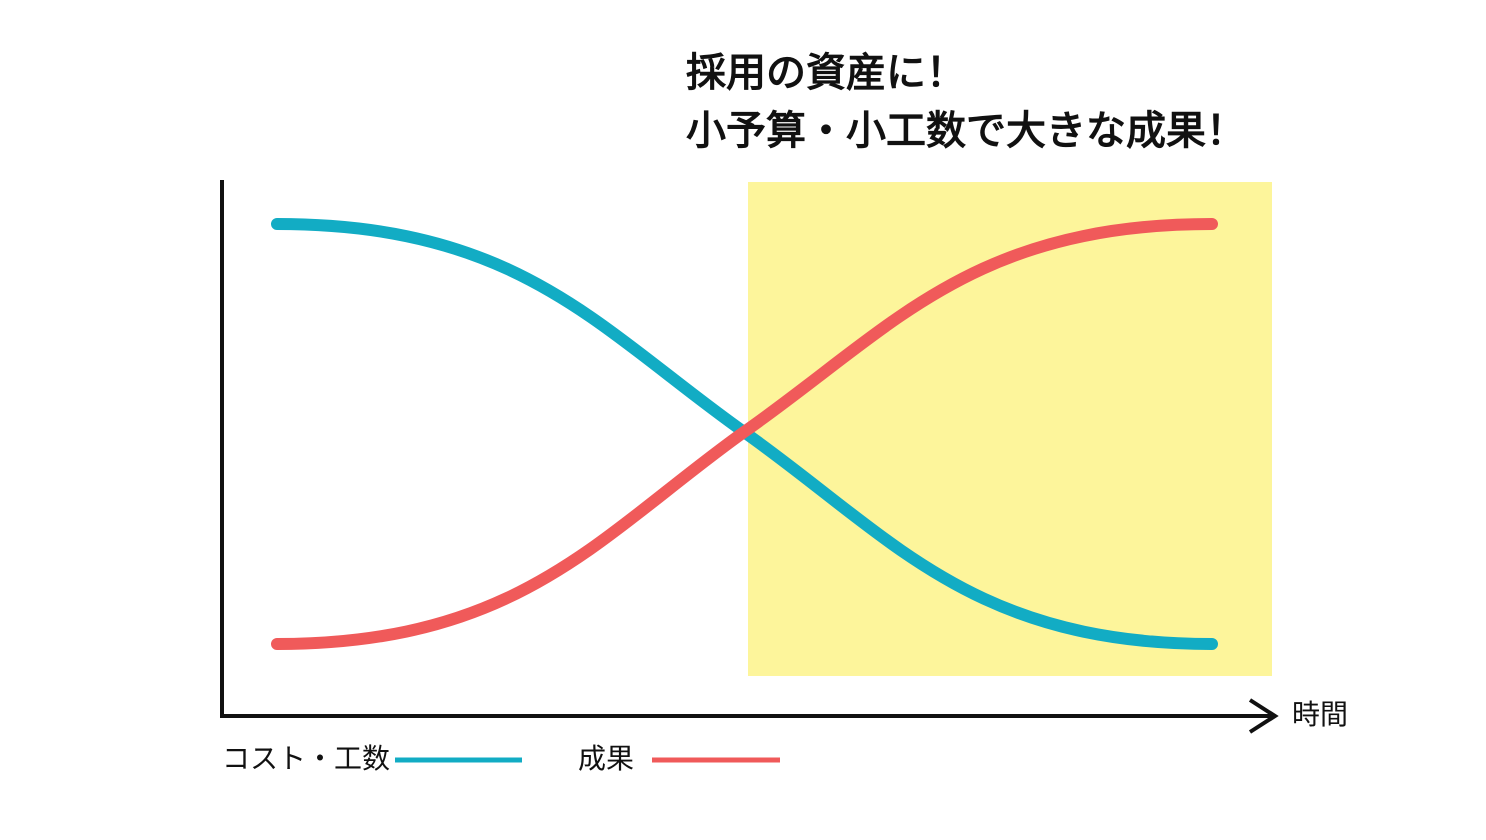 Image resolution: width=1486 pixels, height=840 pixels. What do you see at coordinates (606, 758) in the screenshot?
I see `legend-label: 成果` at bounding box center [606, 758].